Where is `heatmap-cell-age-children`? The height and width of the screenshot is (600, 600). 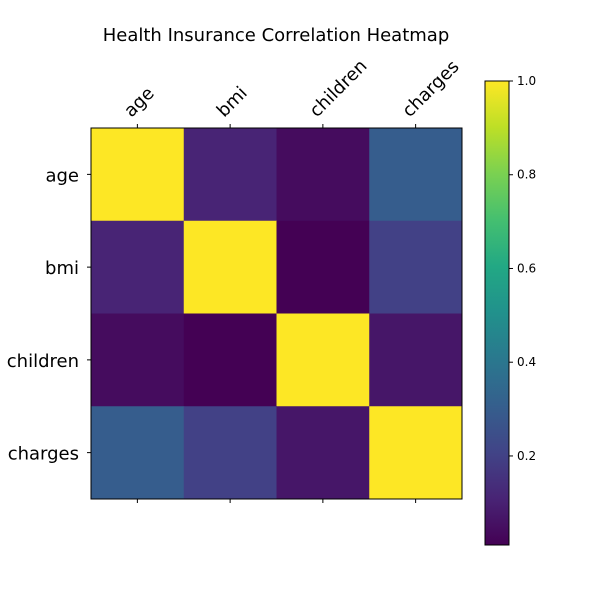
heatmap-cell-age-children is located at coordinates (323, 175).